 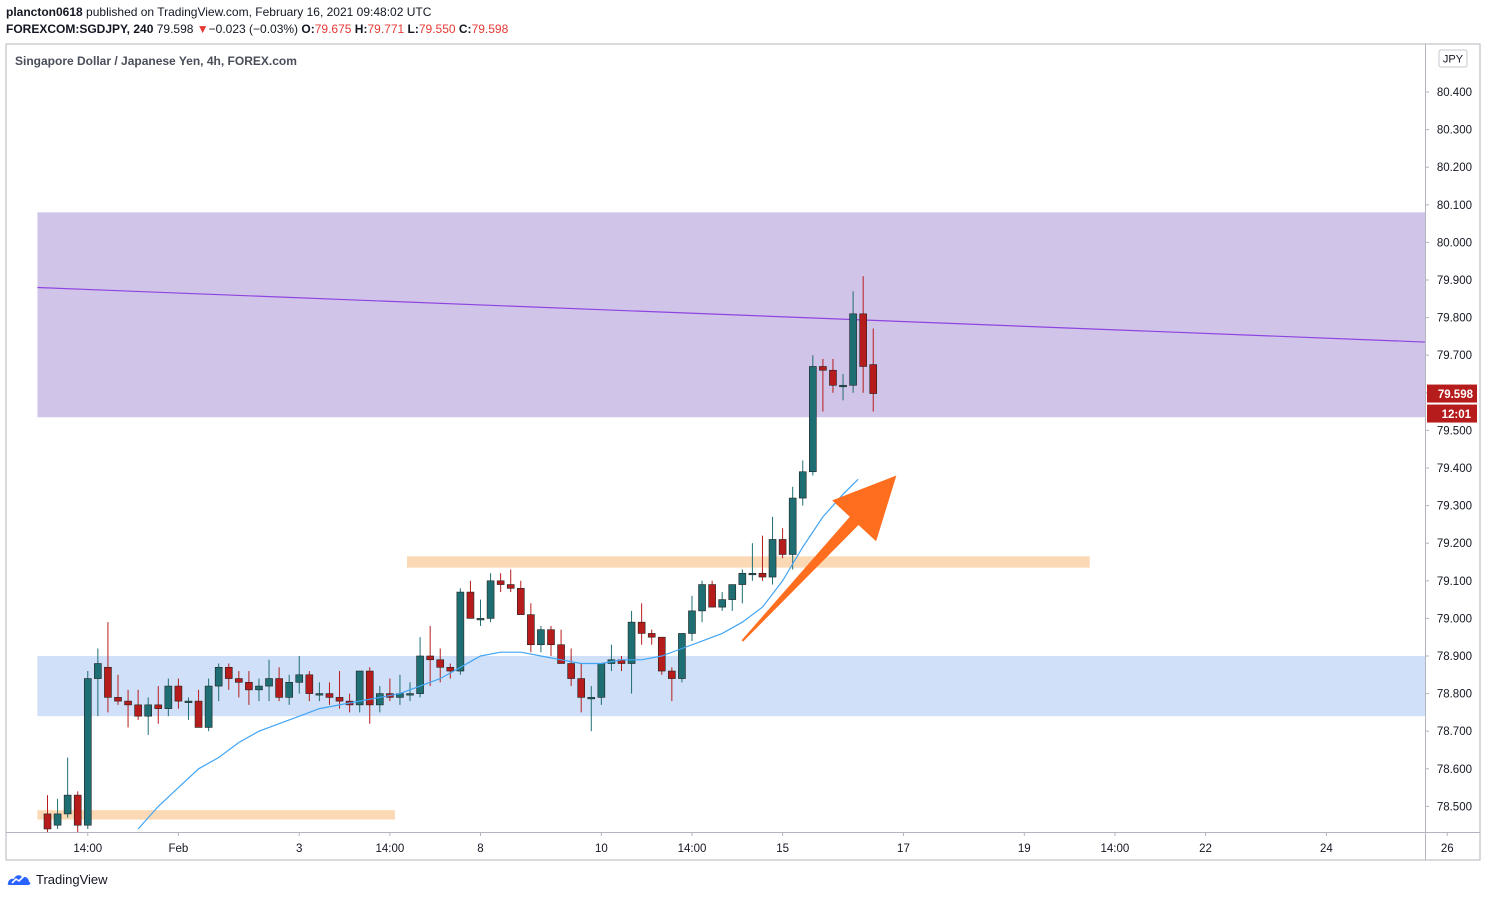 What do you see at coordinates (1447, 849) in the screenshot?
I see `x-tick-label: 26` at bounding box center [1447, 849].